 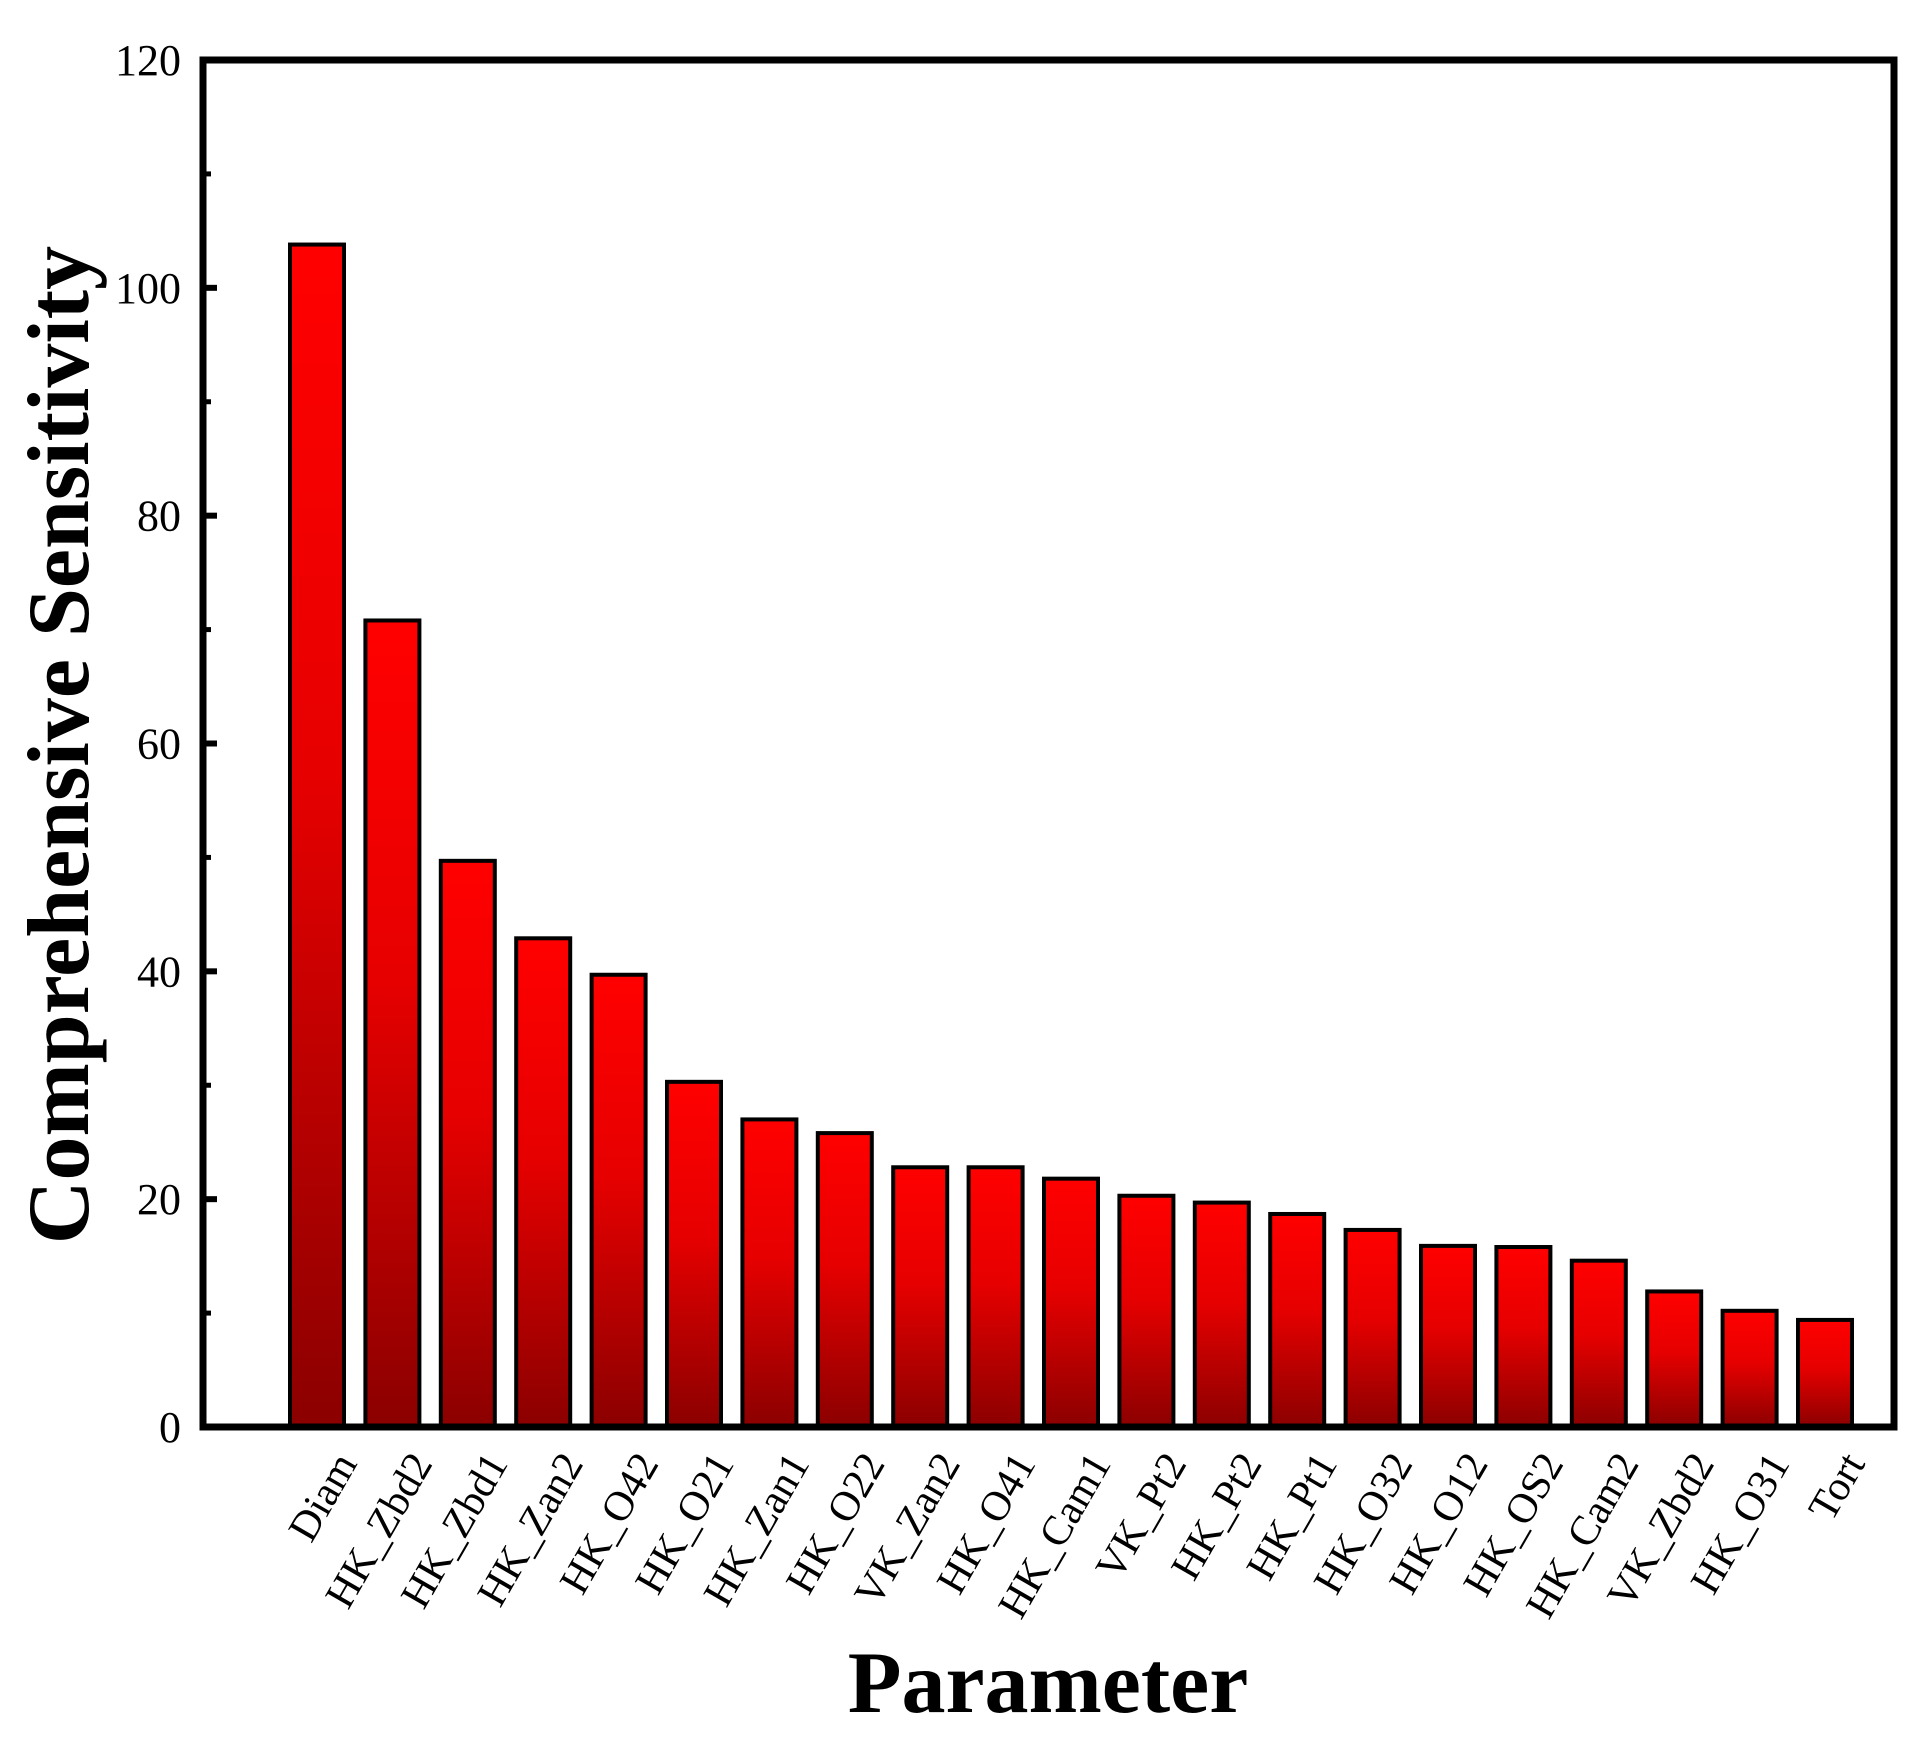 What do you see at coordinates (1674, 1359) in the screenshot?
I see `bar-VK_Zbd2` at bounding box center [1674, 1359].